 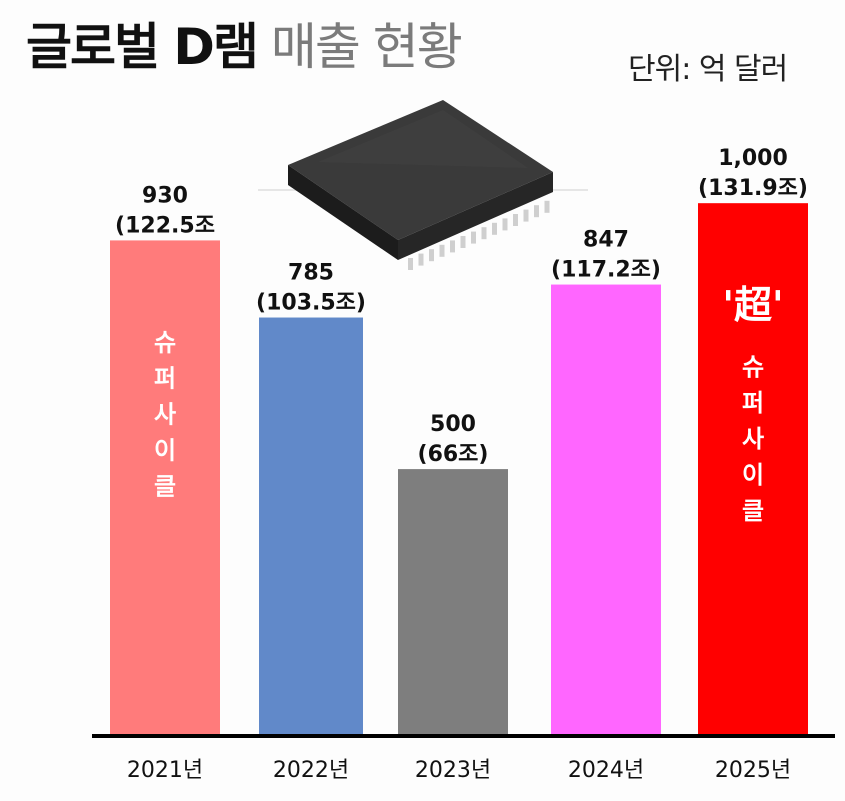 I want to click on value-label-4: 1,000, so click(x=753, y=158).